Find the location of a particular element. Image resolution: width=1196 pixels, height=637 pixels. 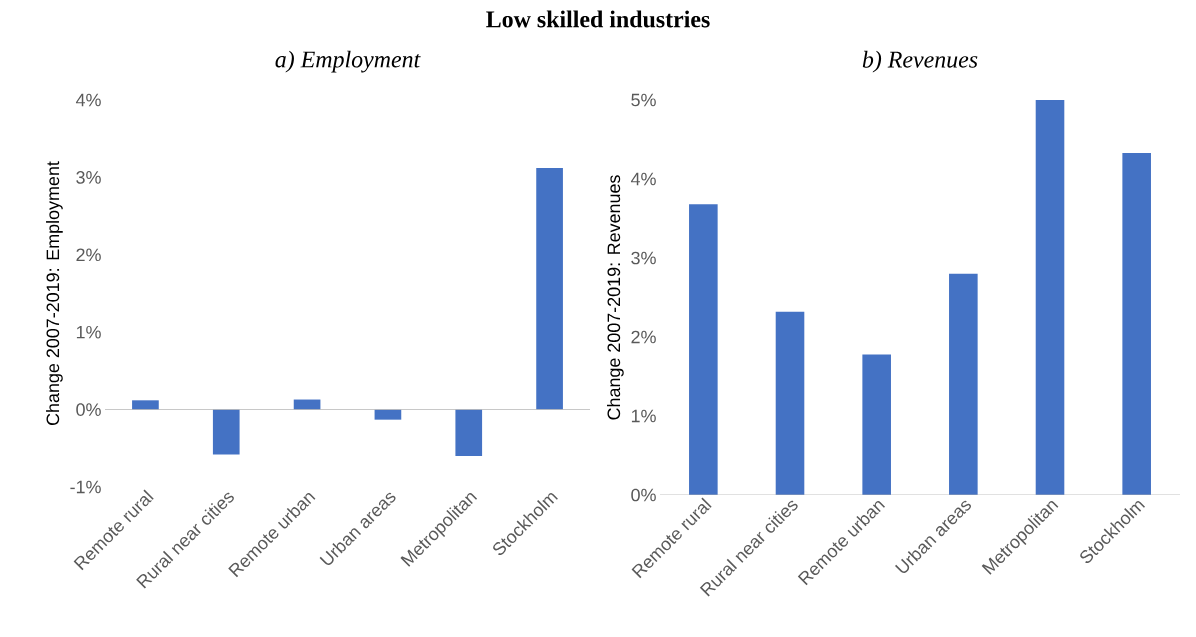

chart-subtitle: b) Revenues is located at coordinates (920, 61).